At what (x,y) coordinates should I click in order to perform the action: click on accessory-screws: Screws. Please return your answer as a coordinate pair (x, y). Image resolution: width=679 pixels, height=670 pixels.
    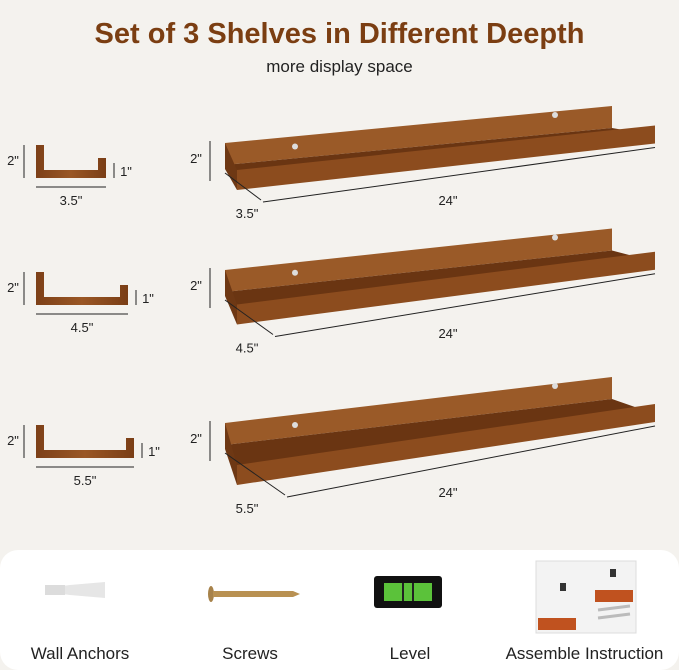
    Looking at the image, I should click on (250, 606).